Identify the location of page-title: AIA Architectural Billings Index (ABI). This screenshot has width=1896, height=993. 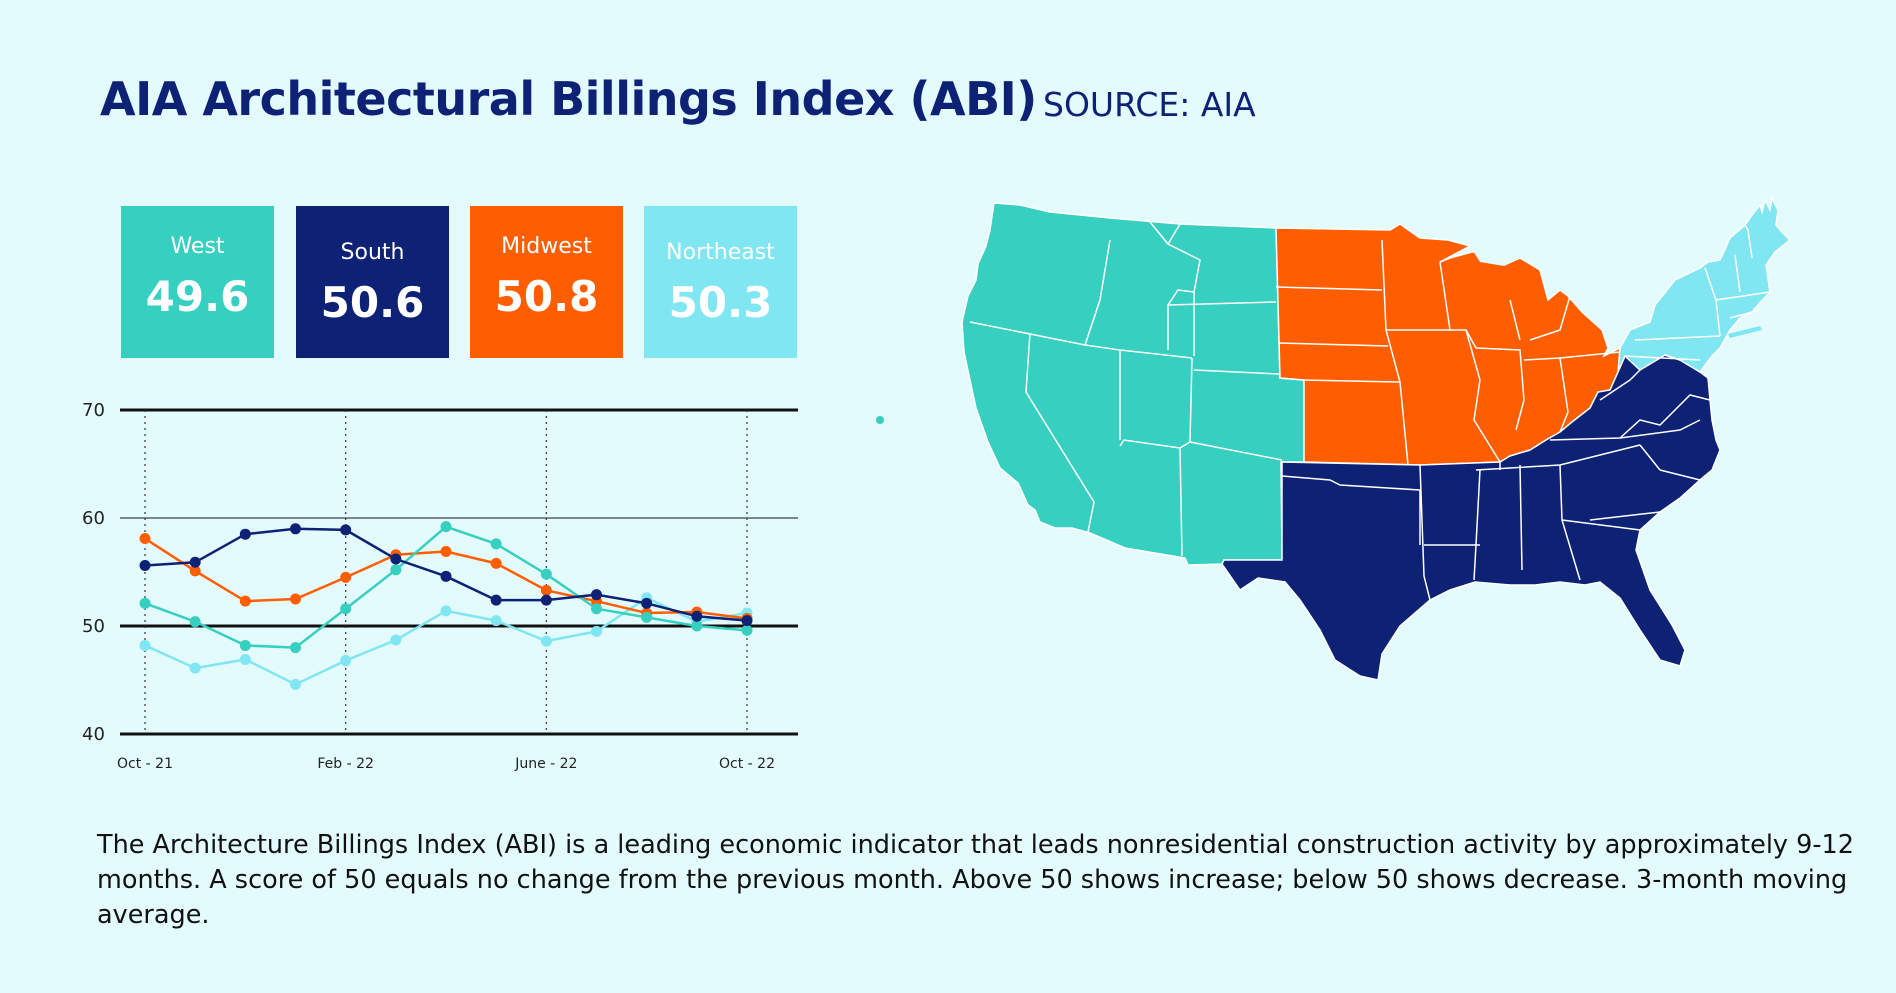
(568, 99).